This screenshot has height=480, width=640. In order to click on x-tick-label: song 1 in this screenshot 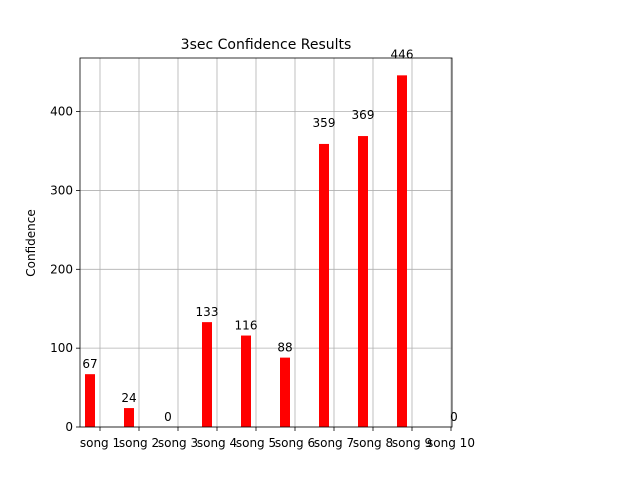, I will do `click(100, 443)`.